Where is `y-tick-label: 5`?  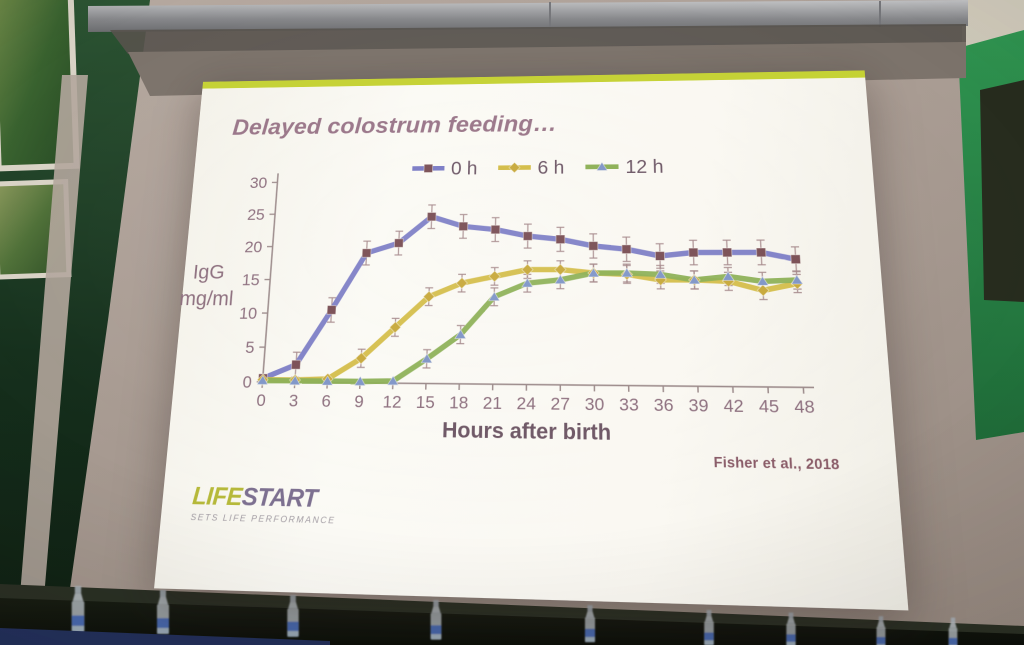 y-tick-label: 5 is located at coordinates (250, 347).